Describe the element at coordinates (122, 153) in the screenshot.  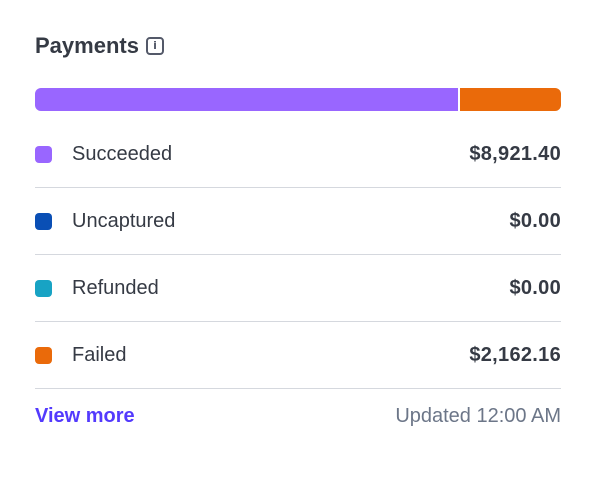
I see `status-label: Succeeded` at that location.